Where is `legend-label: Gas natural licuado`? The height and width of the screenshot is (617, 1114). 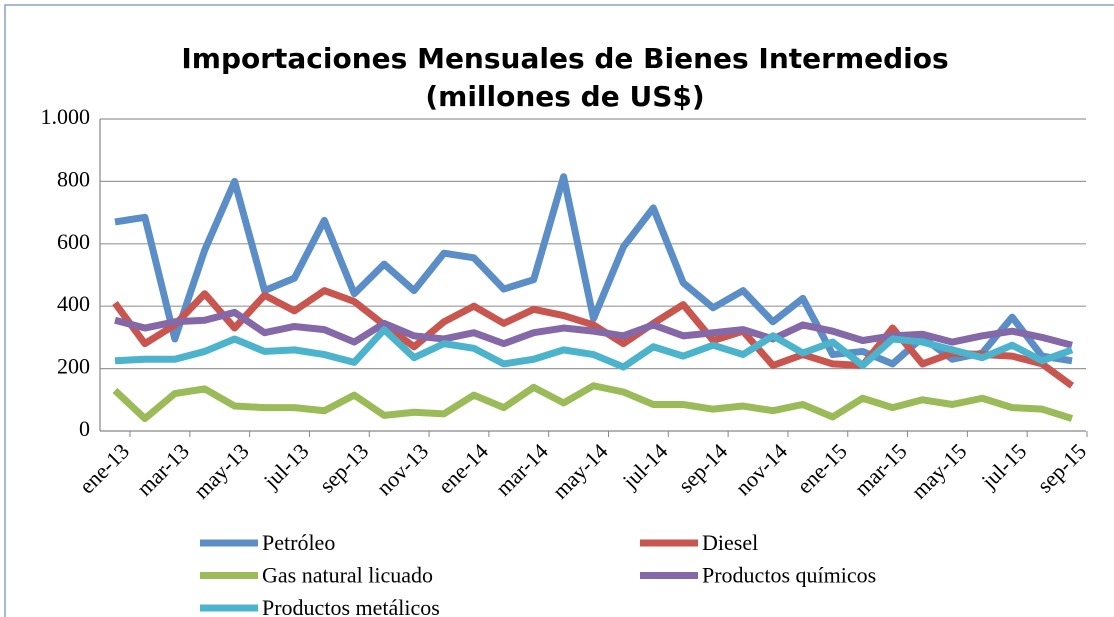
legend-label: Gas natural licuado is located at coordinates (347, 575).